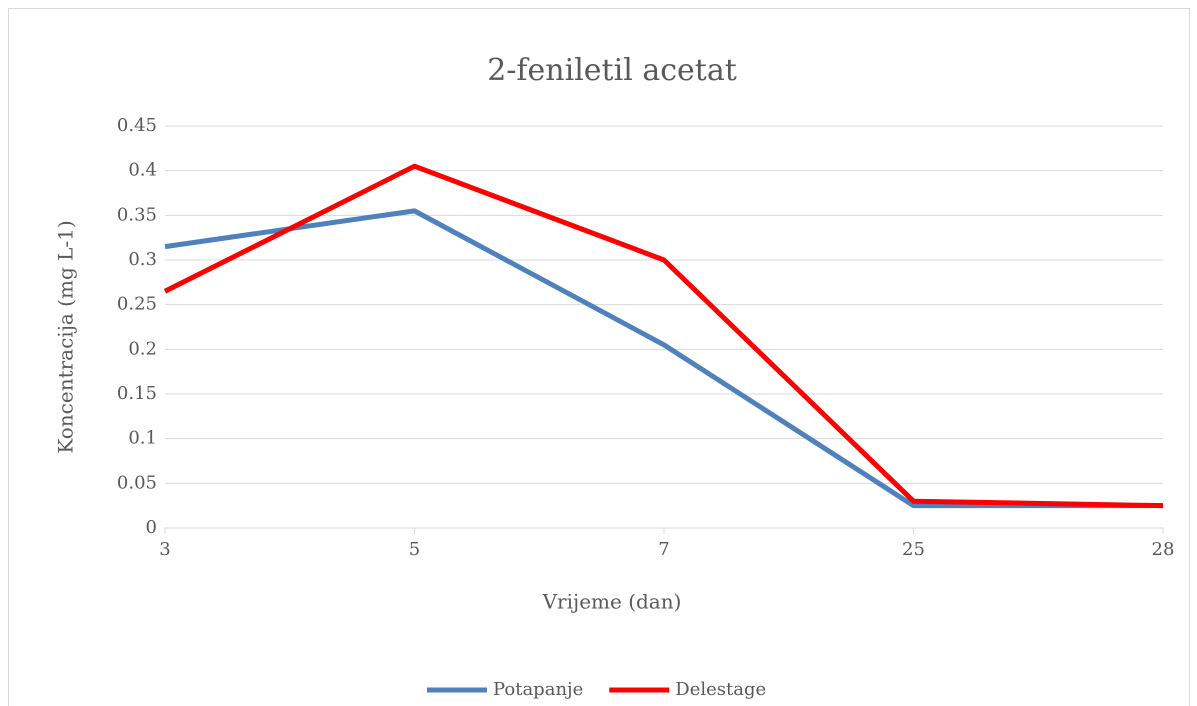  I want to click on y-tick-label: 0.2, so click(142, 348).